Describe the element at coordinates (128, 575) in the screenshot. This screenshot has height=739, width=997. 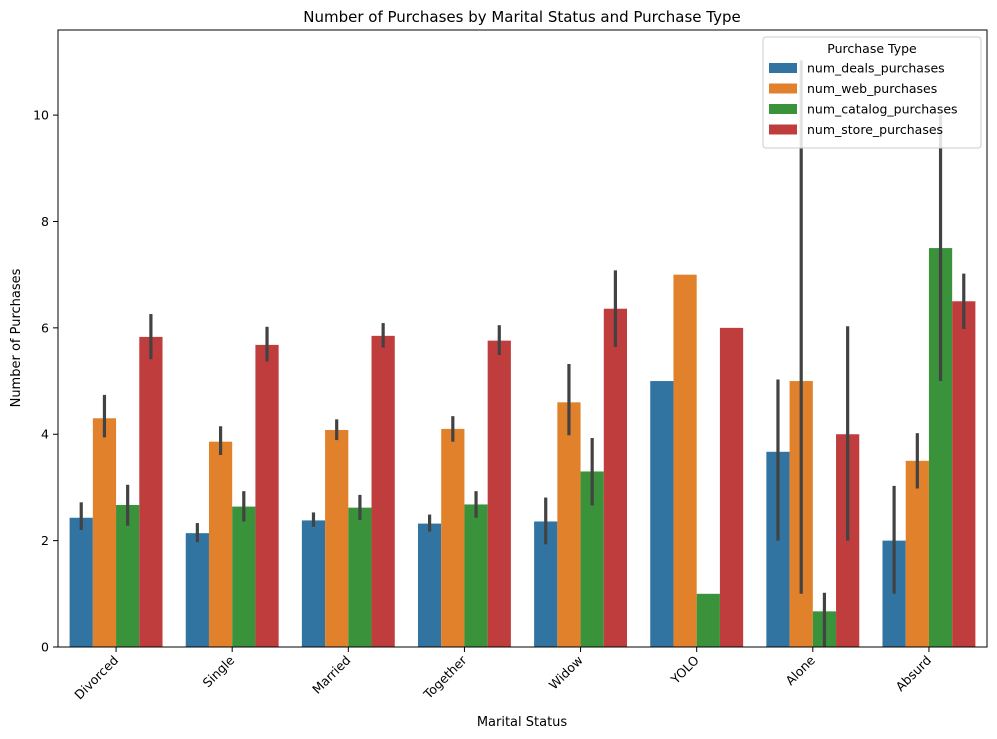
I see `bar-num_catalog_purchases-divorced` at that location.